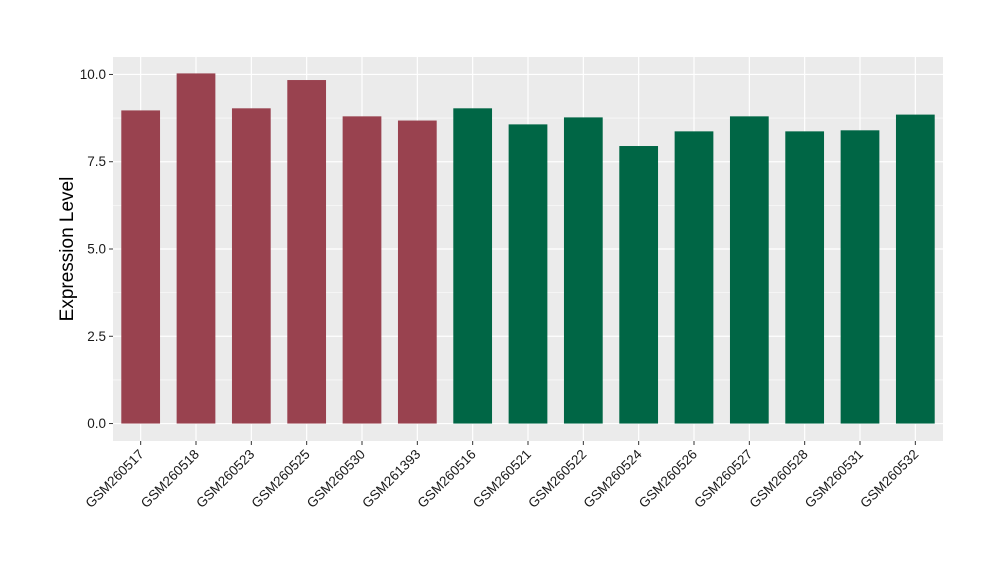 Image resolution: width=1000 pixels, height=580 pixels. What do you see at coordinates (67, 249) in the screenshot?
I see `y-axis-title: Expression Level` at bounding box center [67, 249].